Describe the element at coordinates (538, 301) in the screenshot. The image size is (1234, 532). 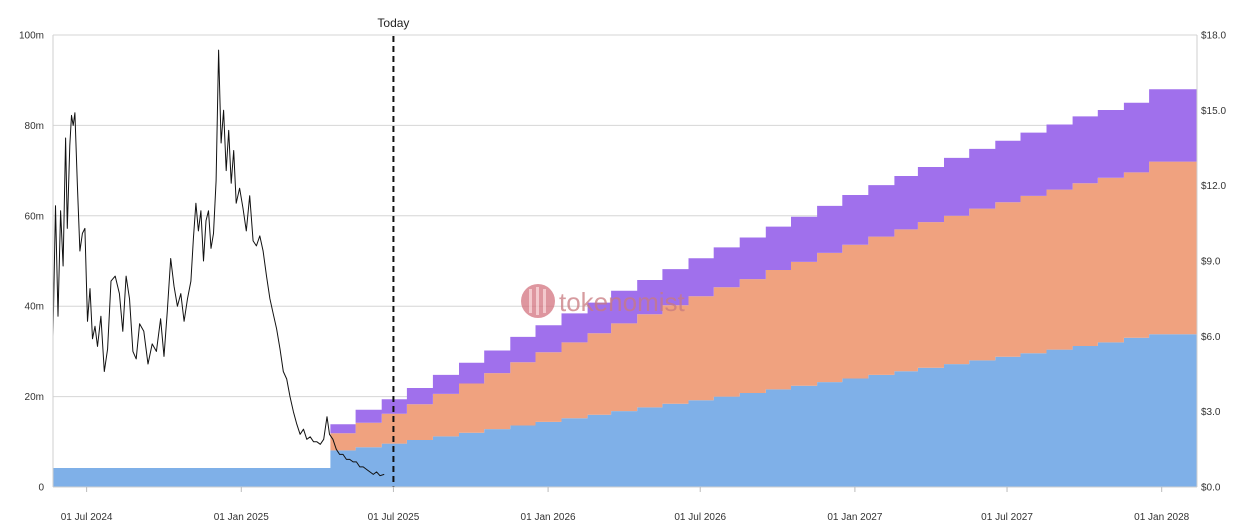
I see `tokenomist-logo-icon` at that location.